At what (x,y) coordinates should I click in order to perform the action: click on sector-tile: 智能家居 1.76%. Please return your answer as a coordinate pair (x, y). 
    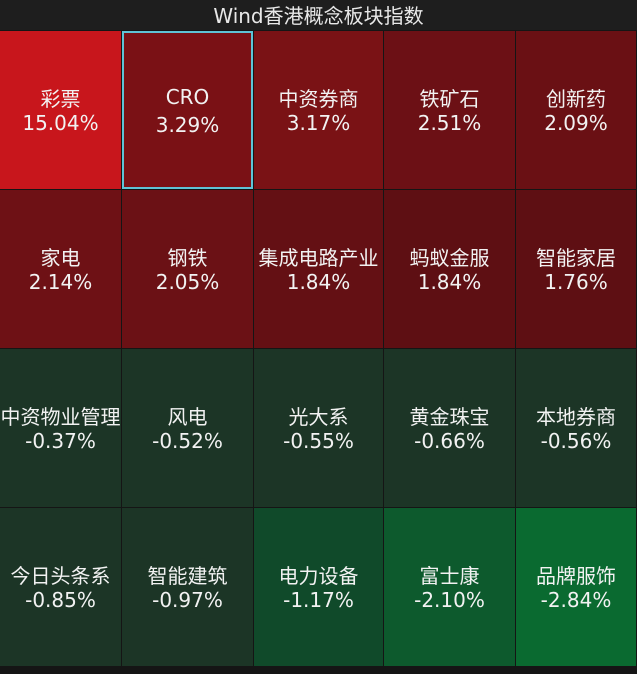
    Looking at the image, I should click on (576, 269).